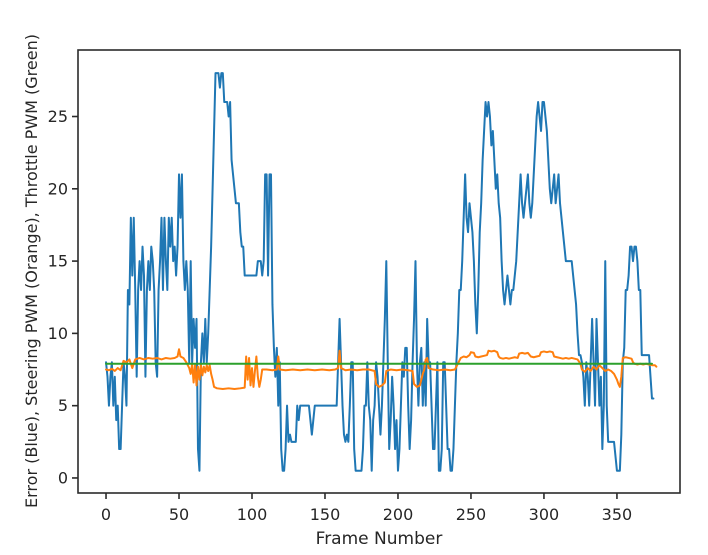 This screenshot has width=708, height=555. I want to click on y-tick-label: 0, so click(63, 477).